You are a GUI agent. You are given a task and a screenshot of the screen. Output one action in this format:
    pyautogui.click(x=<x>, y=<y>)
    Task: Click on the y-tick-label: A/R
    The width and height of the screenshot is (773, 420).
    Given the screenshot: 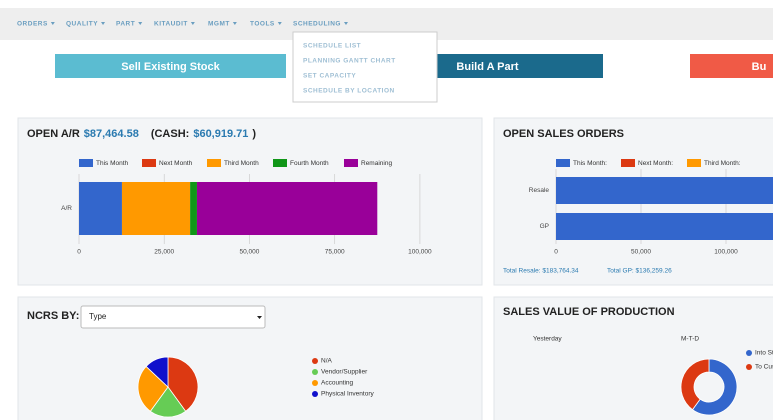 What is the action you would take?
    pyautogui.click(x=66, y=208)
    